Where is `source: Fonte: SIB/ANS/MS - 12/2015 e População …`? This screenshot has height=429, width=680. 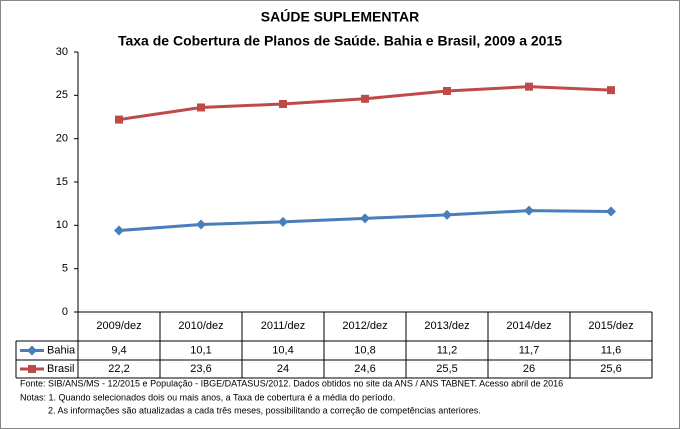
source: Fonte: SIB/ANS/MS - 12/2015 e População … is located at coordinates (291, 383).